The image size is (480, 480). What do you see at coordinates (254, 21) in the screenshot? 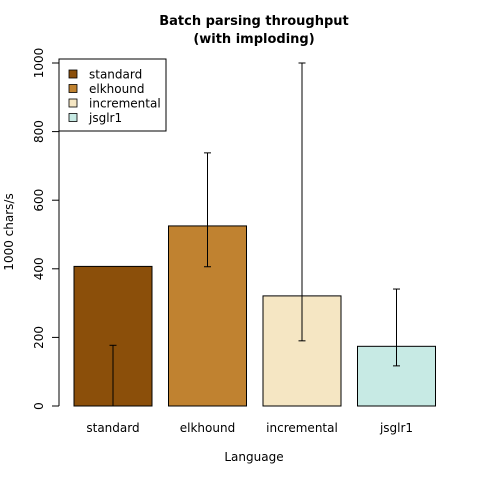
I see `chart-title-line-1: Batch parsing throughput` at bounding box center [254, 21].